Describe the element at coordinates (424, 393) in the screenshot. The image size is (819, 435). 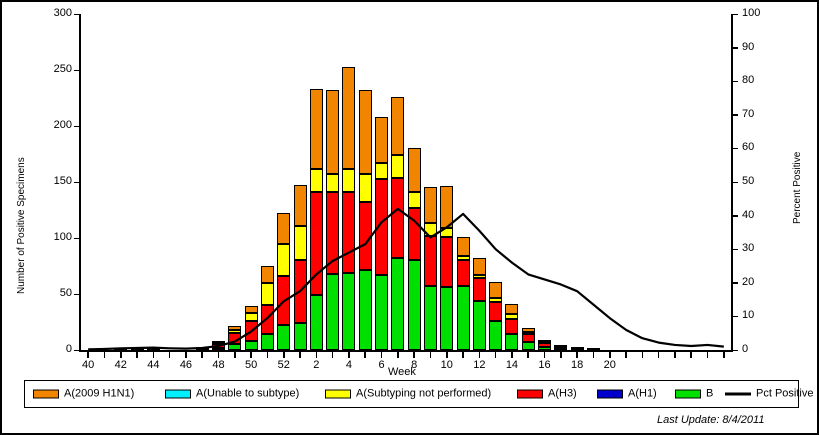
I see `legend-label: A(Subtyping not performed)` at that location.